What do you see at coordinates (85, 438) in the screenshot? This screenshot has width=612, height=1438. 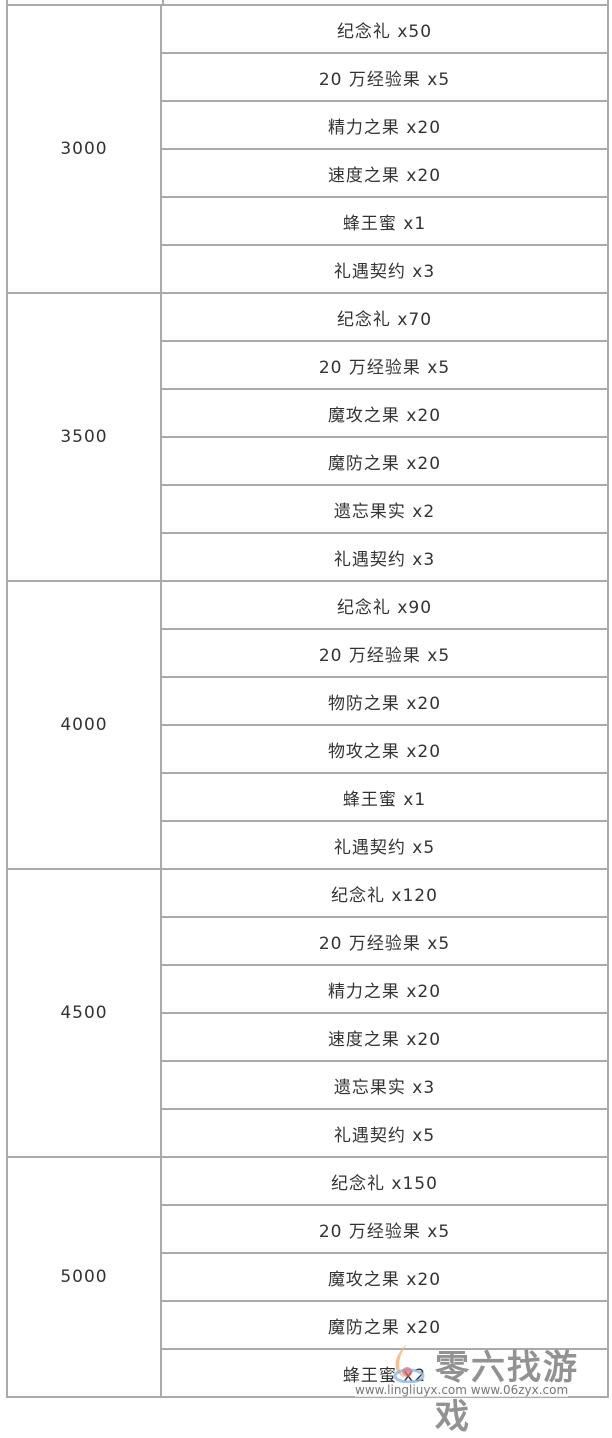 I see `tier-value-cell: 3500` at bounding box center [85, 438].